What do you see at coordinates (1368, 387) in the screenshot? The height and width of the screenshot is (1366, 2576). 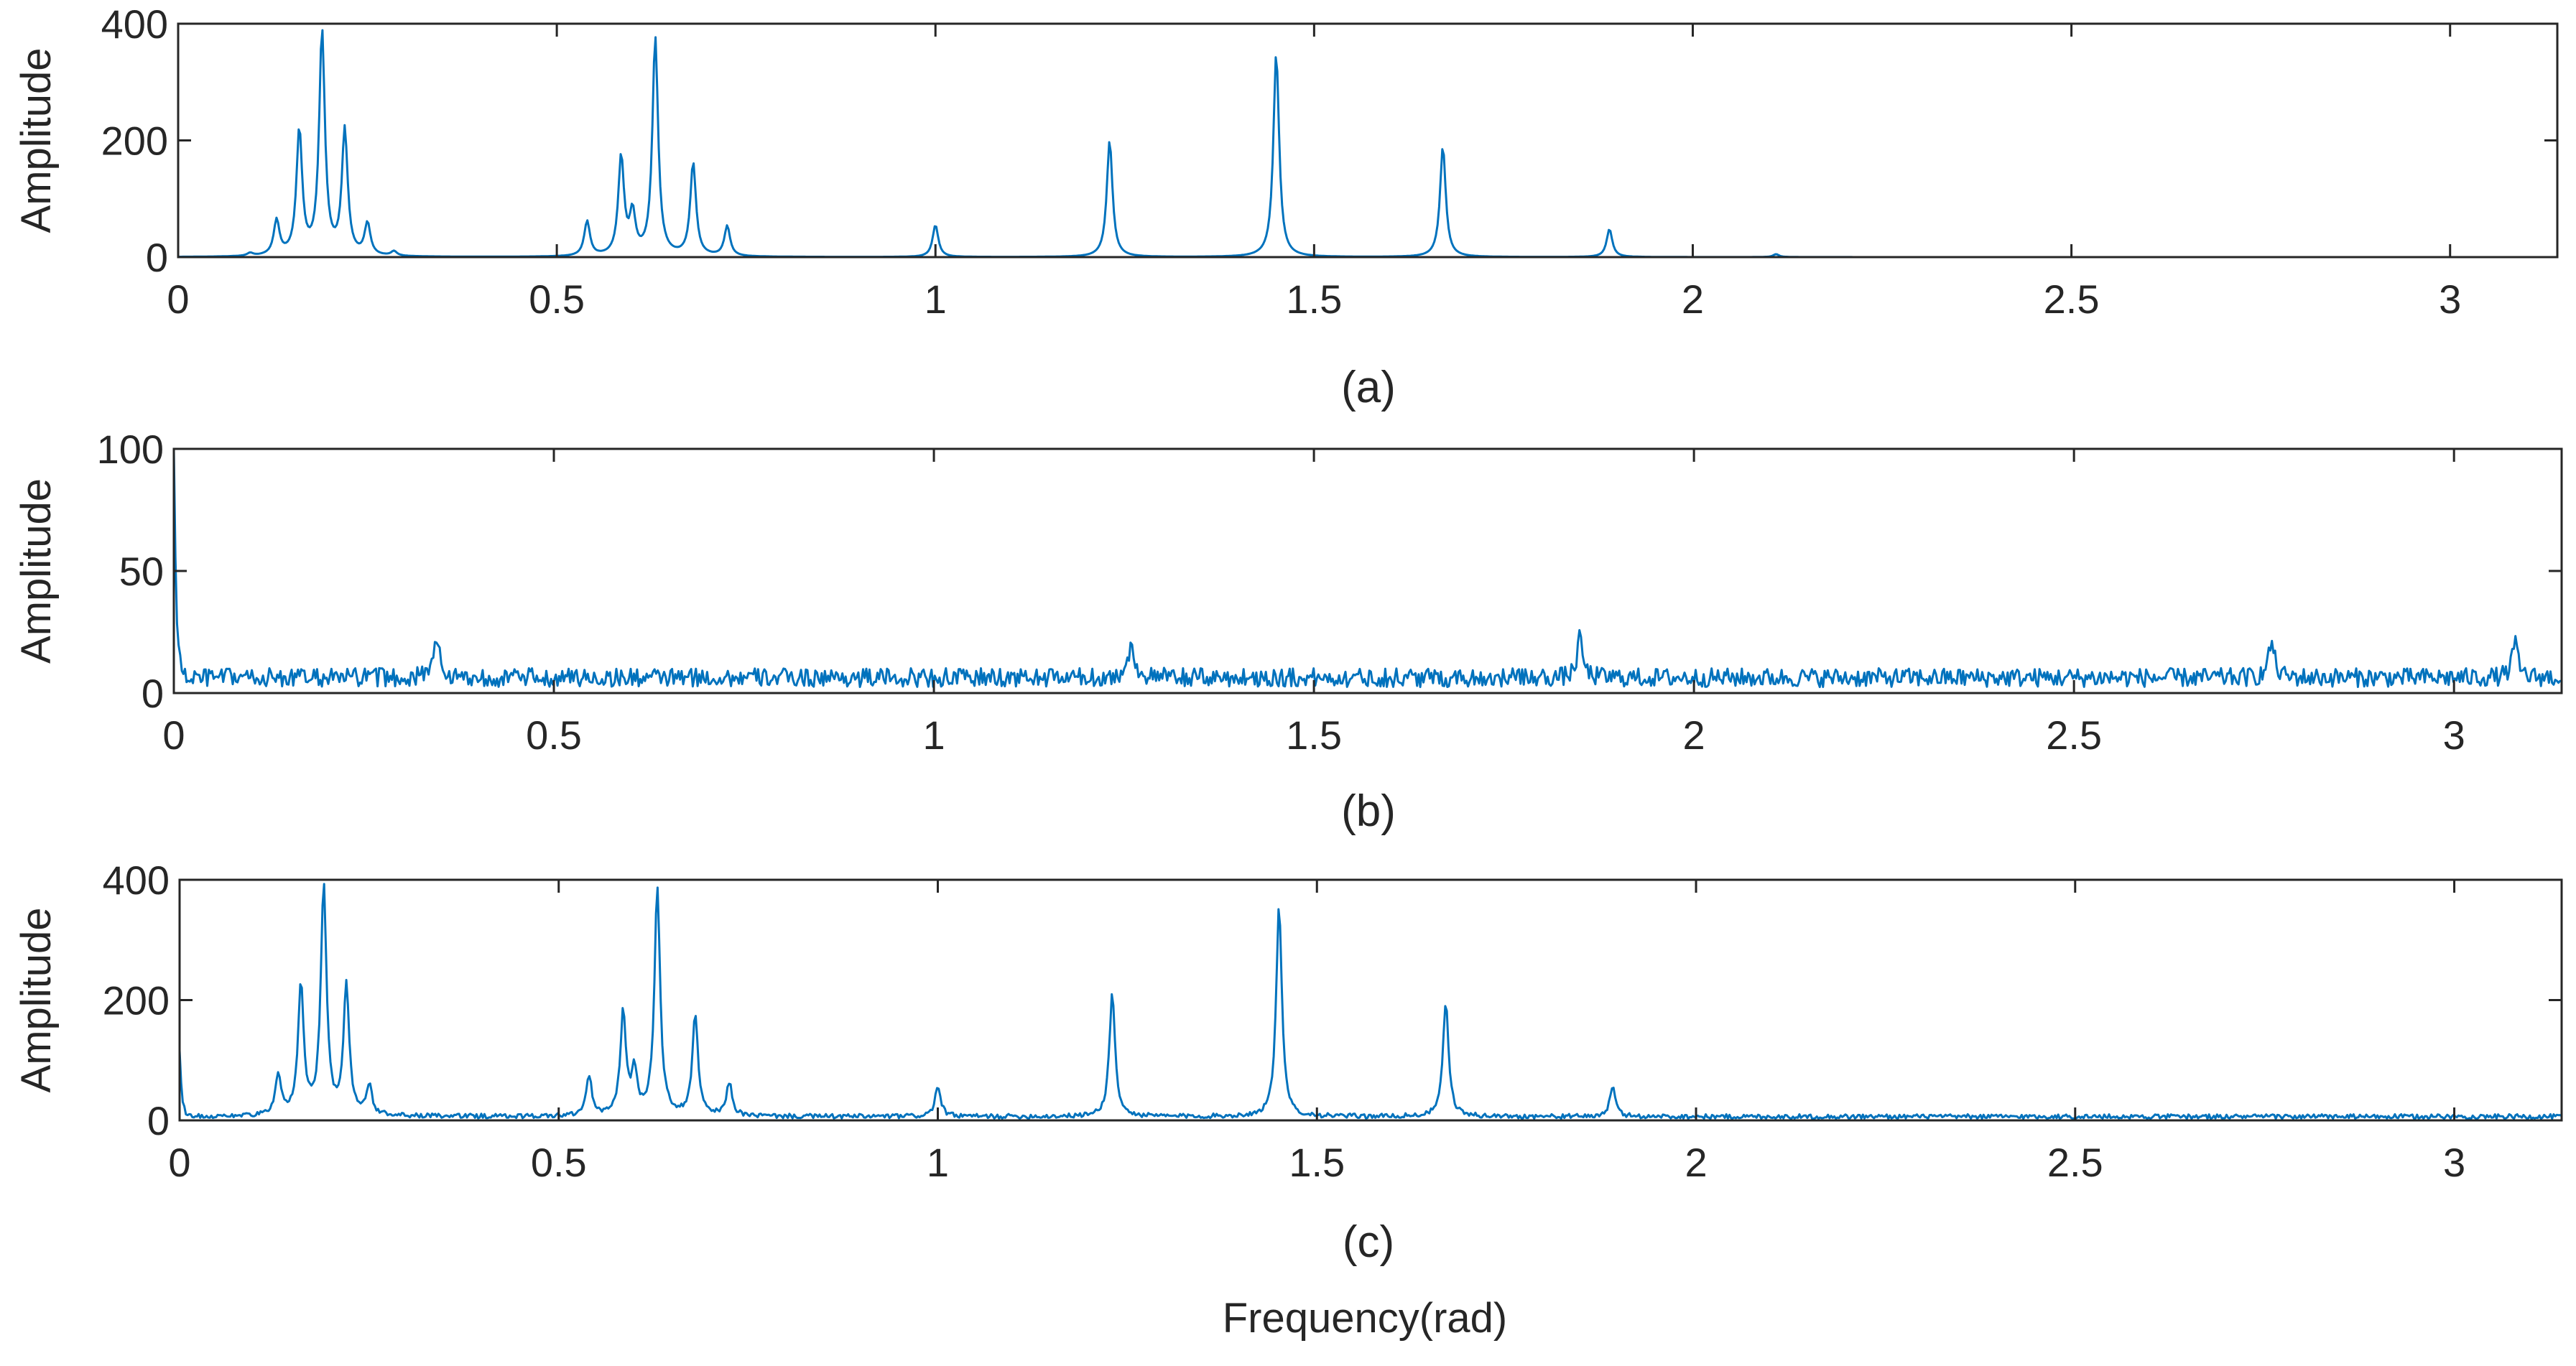 I see `panel-label: (a)` at bounding box center [1368, 387].